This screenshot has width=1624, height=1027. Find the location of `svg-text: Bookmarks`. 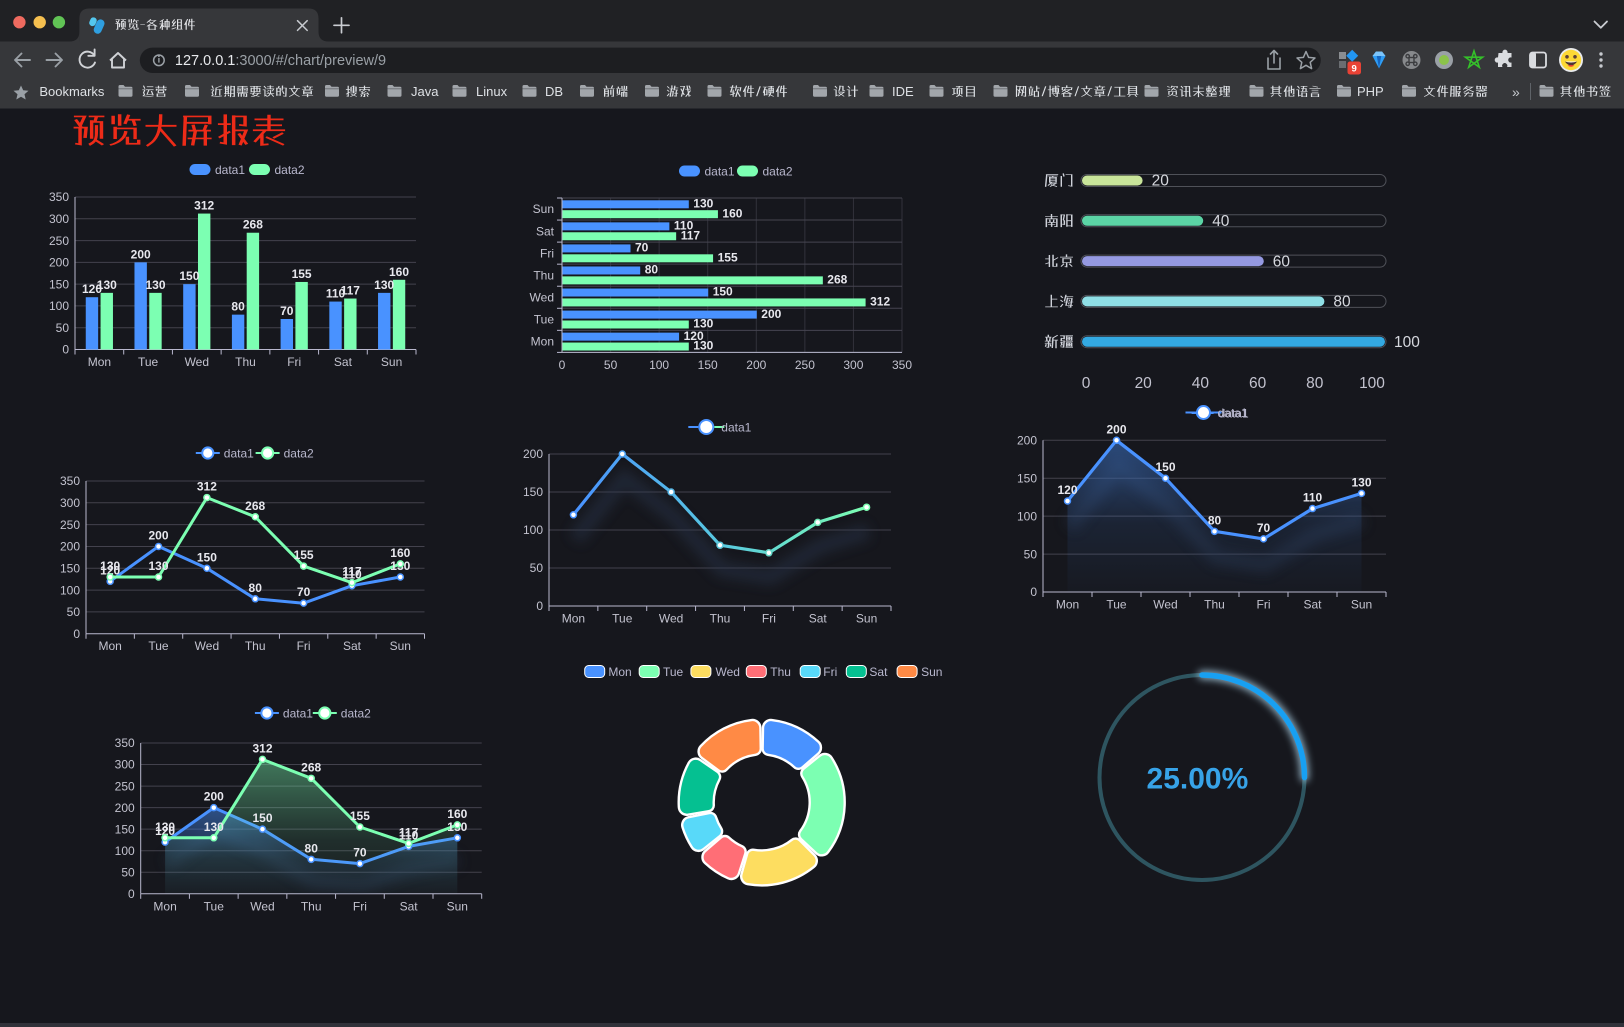

svg-text: Bookmarks is located at coordinates (72, 91).